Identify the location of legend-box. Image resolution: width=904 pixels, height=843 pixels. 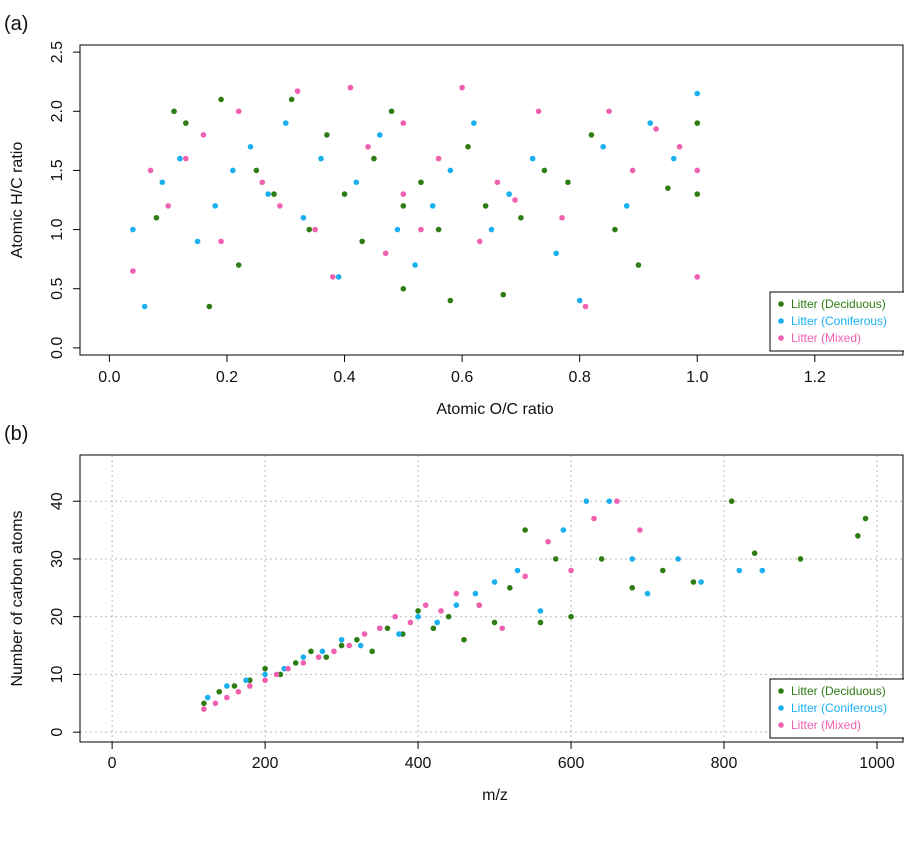
(836, 321).